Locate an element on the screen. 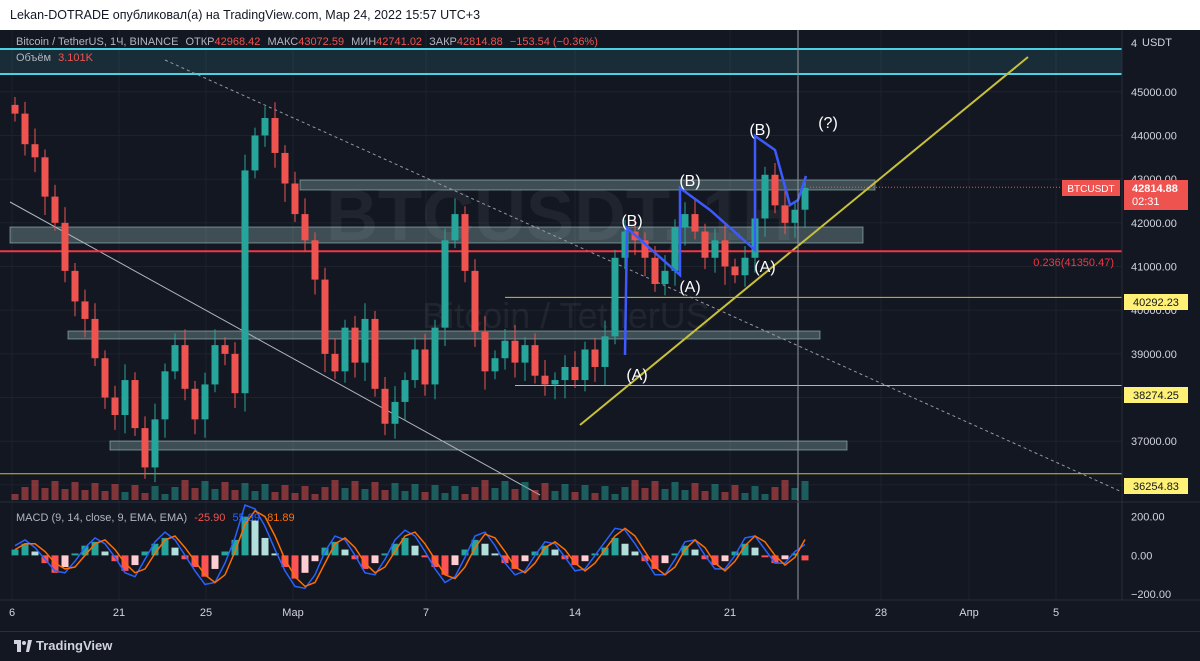  tradingview-logo-icon is located at coordinates (23, 646).